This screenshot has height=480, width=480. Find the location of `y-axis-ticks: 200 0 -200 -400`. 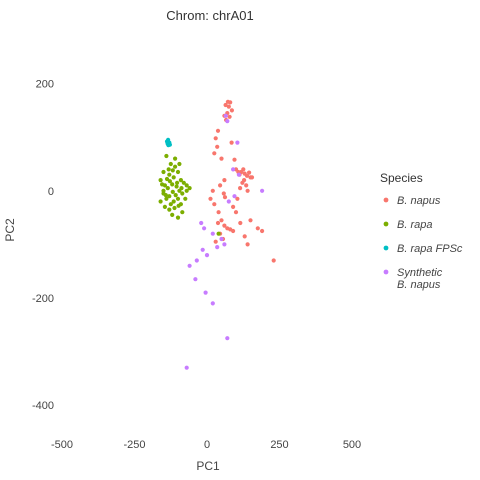

y-axis-ticks: 200 0 -200 -400 is located at coordinates (43, 246).